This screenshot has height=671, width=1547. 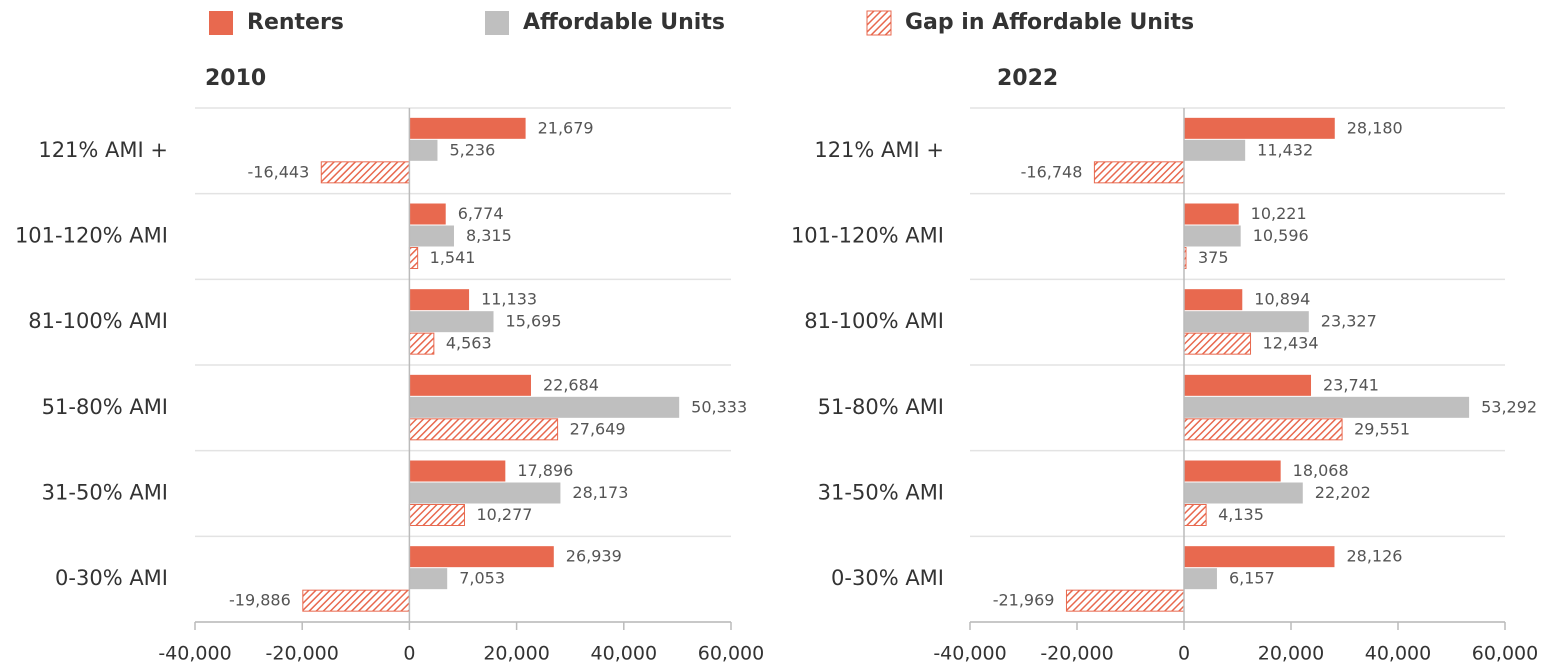 I want to click on value-label: 23,741, so click(x=1351, y=384).